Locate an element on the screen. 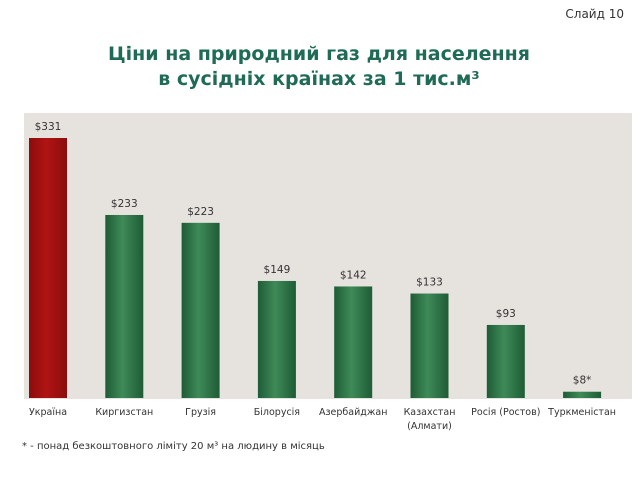 The image size is (638, 479). category-label-8: Туркменістан is located at coordinates (581, 412).